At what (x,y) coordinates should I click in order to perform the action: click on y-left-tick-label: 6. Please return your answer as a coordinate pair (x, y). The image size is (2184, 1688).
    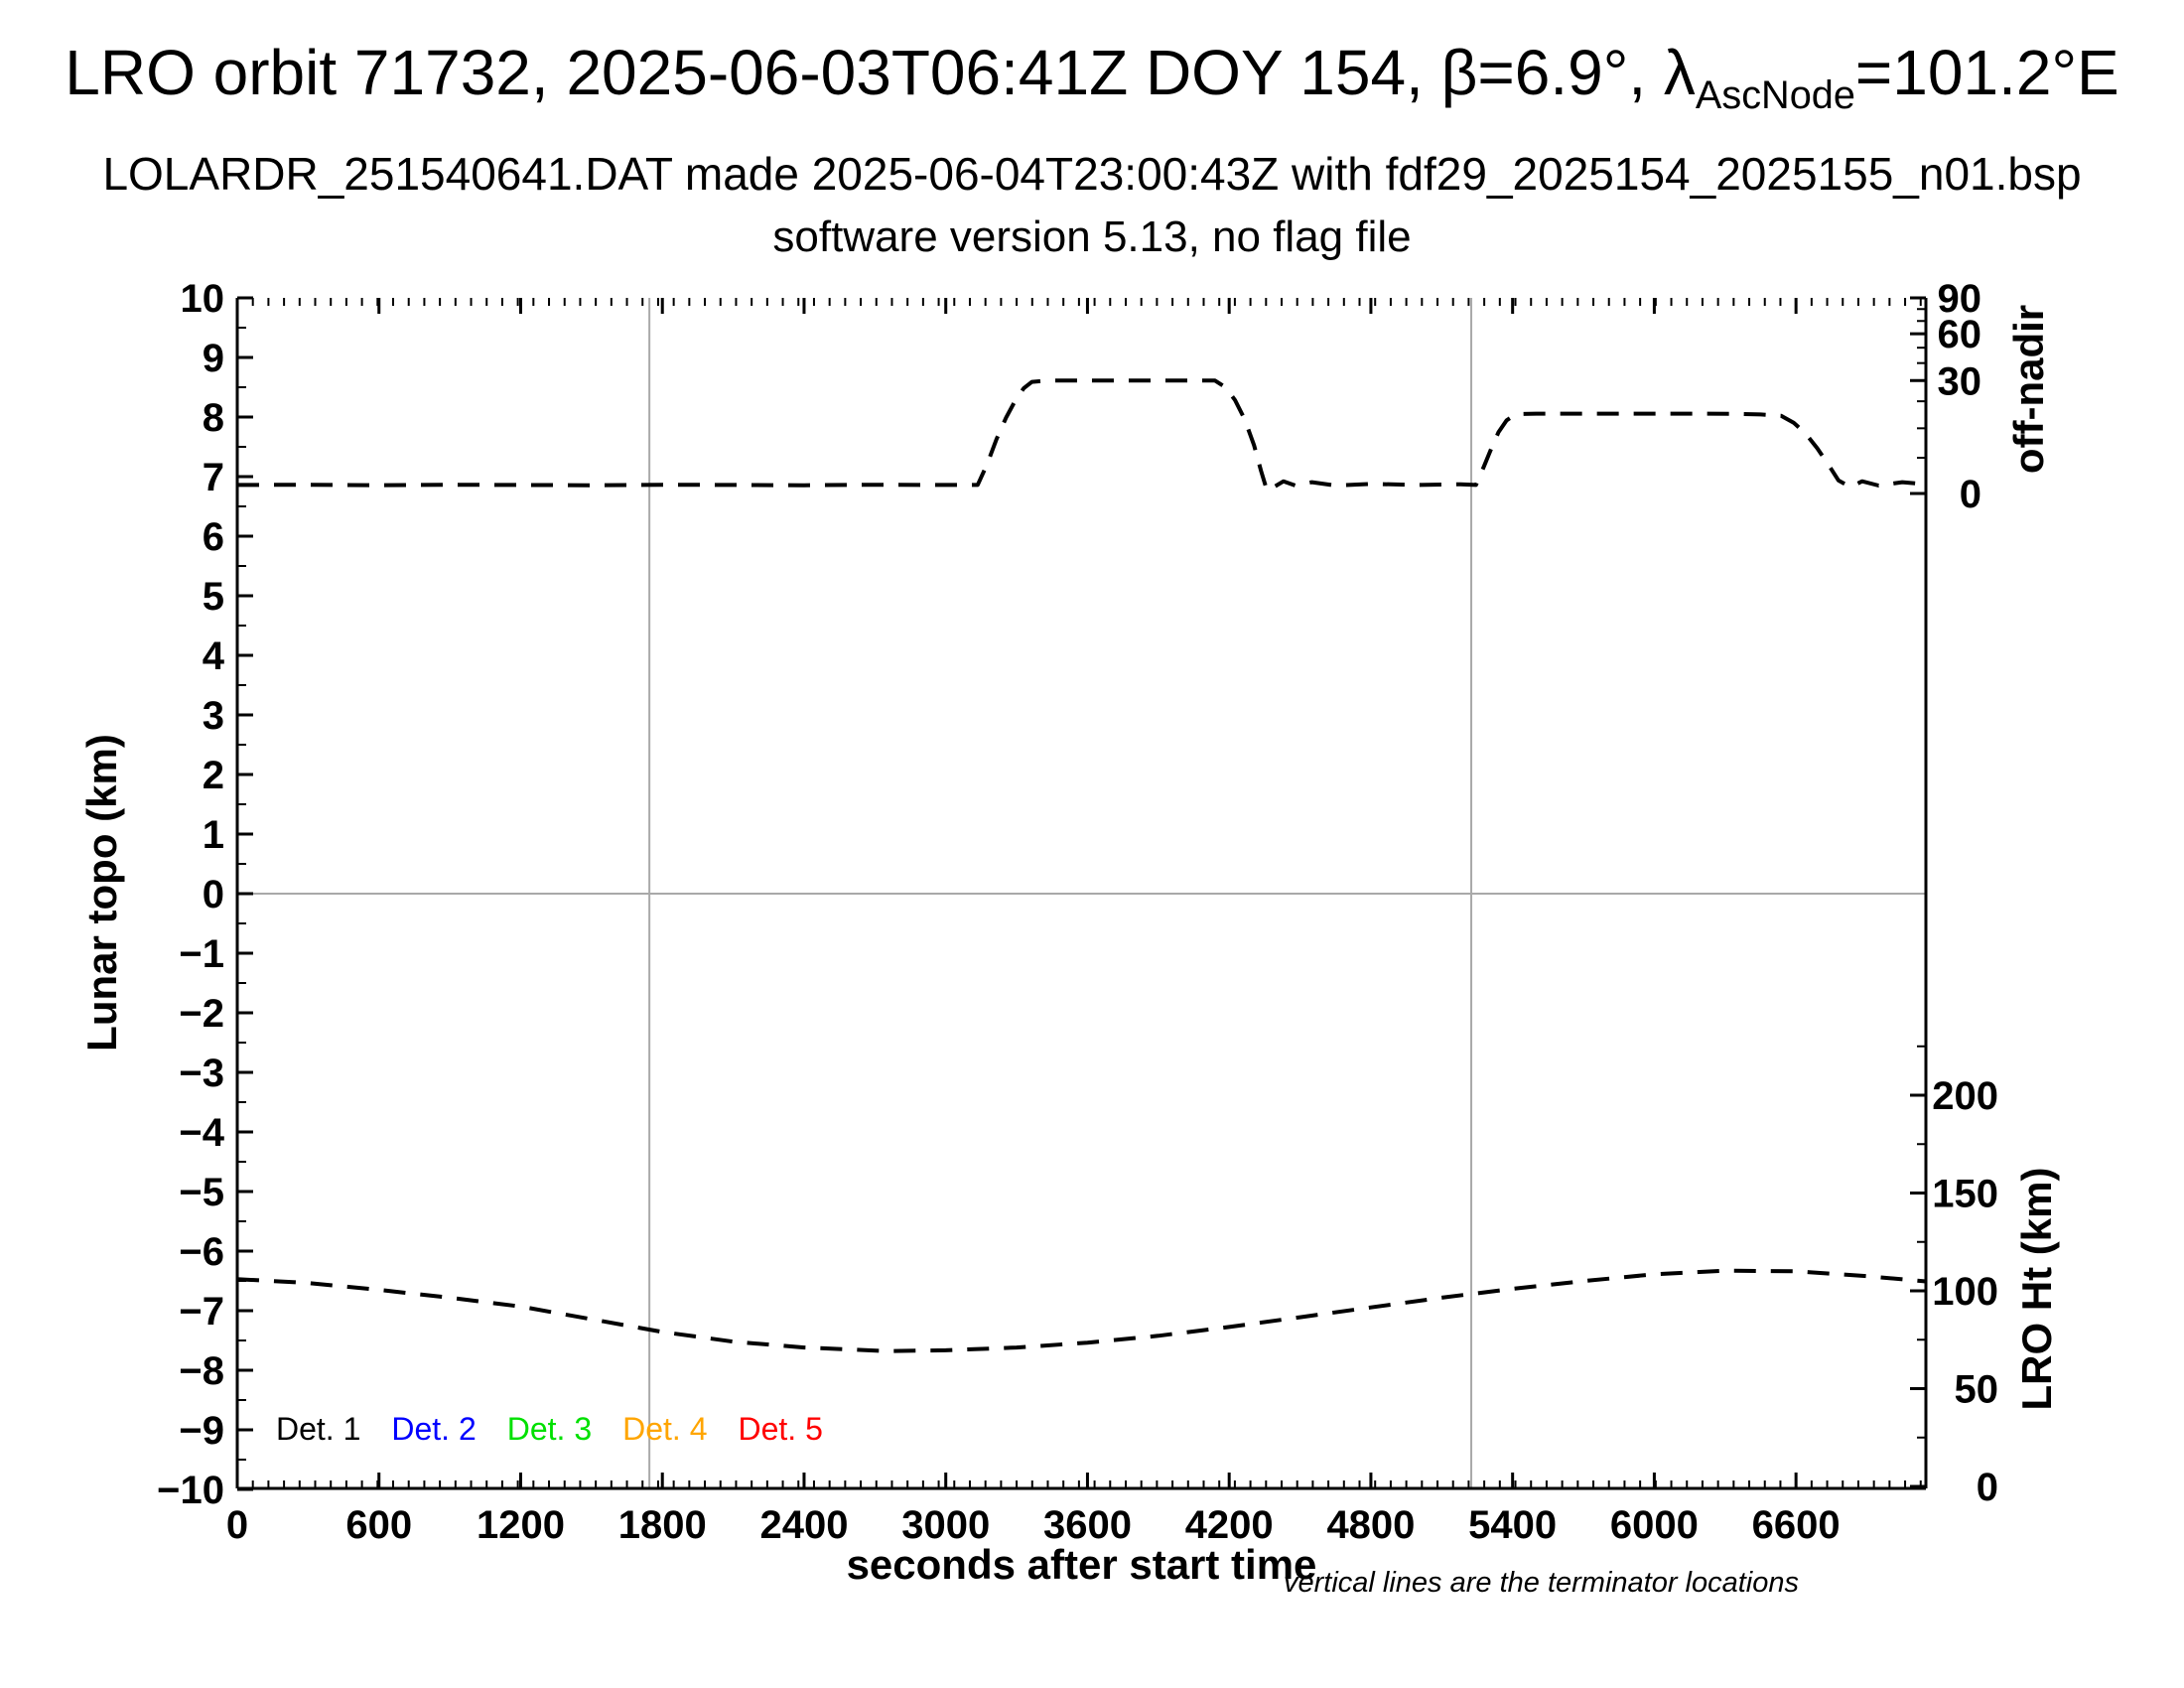
    Looking at the image, I should click on (213, 537).